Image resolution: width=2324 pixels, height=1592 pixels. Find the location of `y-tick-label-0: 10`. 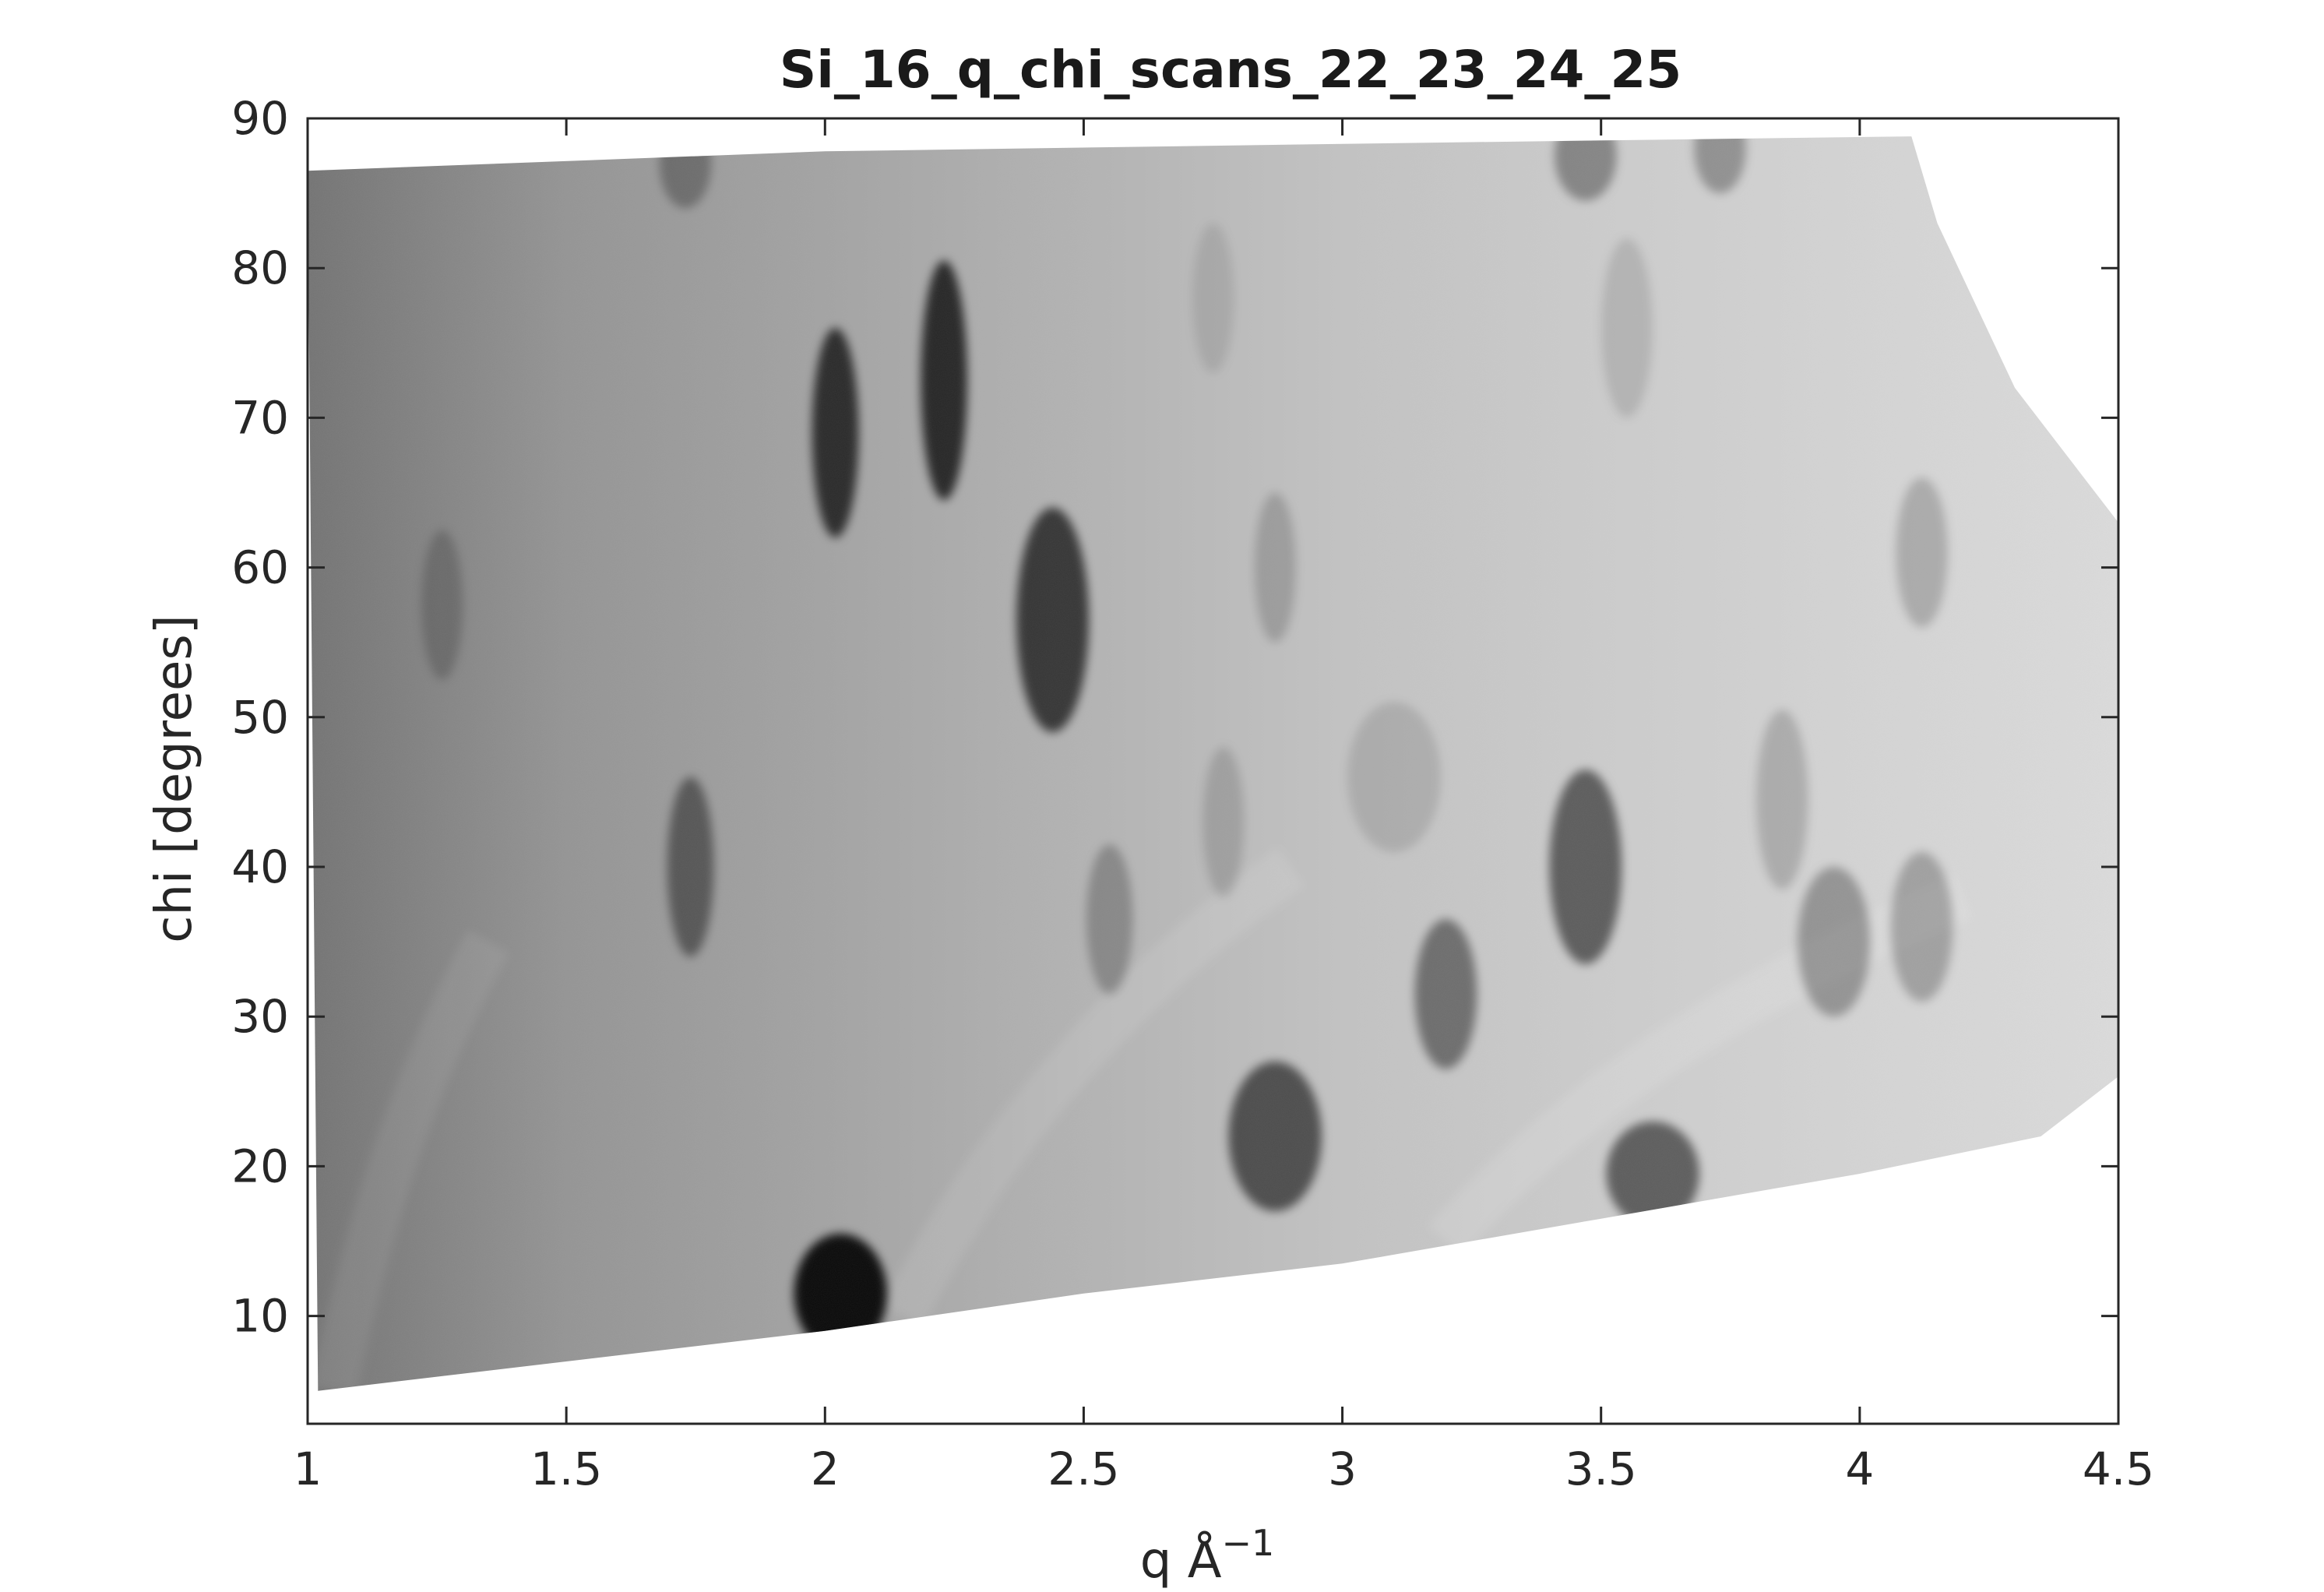

y-tick-label-0: 10 is located at coordinates (260, 1316).